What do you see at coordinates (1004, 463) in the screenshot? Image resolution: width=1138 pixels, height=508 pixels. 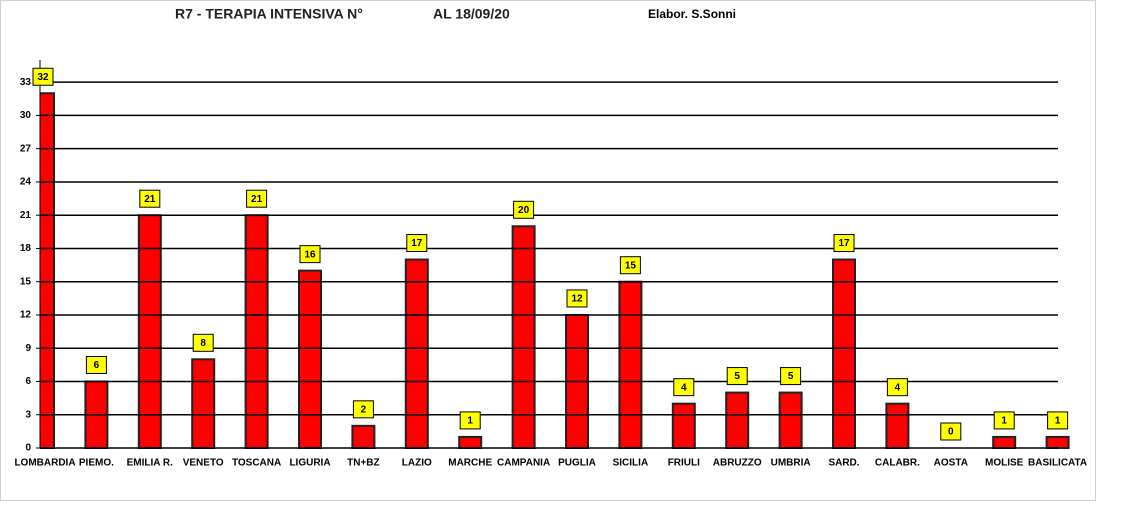 I see `x-tick-label: MOLISE` at bounding box center [1004, 463].